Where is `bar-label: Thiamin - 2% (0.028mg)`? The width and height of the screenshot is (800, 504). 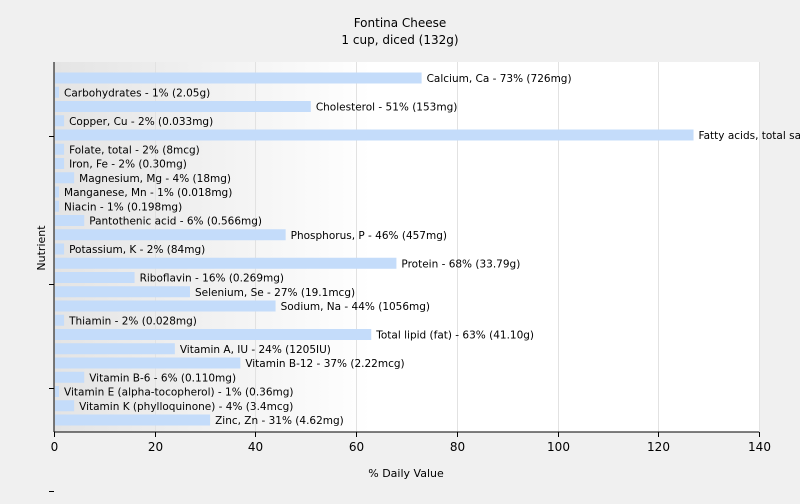
bar-label: Thiamin - 2% (0.028mg) is located at coordinates (132, 321).